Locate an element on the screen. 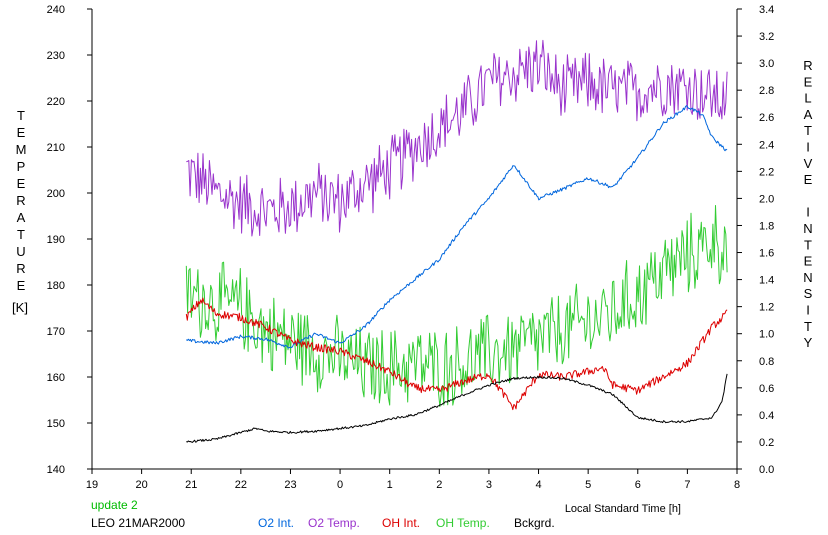 The height and width of the screenshot is (535, 828). y2-tick-label: 2.4 is located at coordinates (766, 145).